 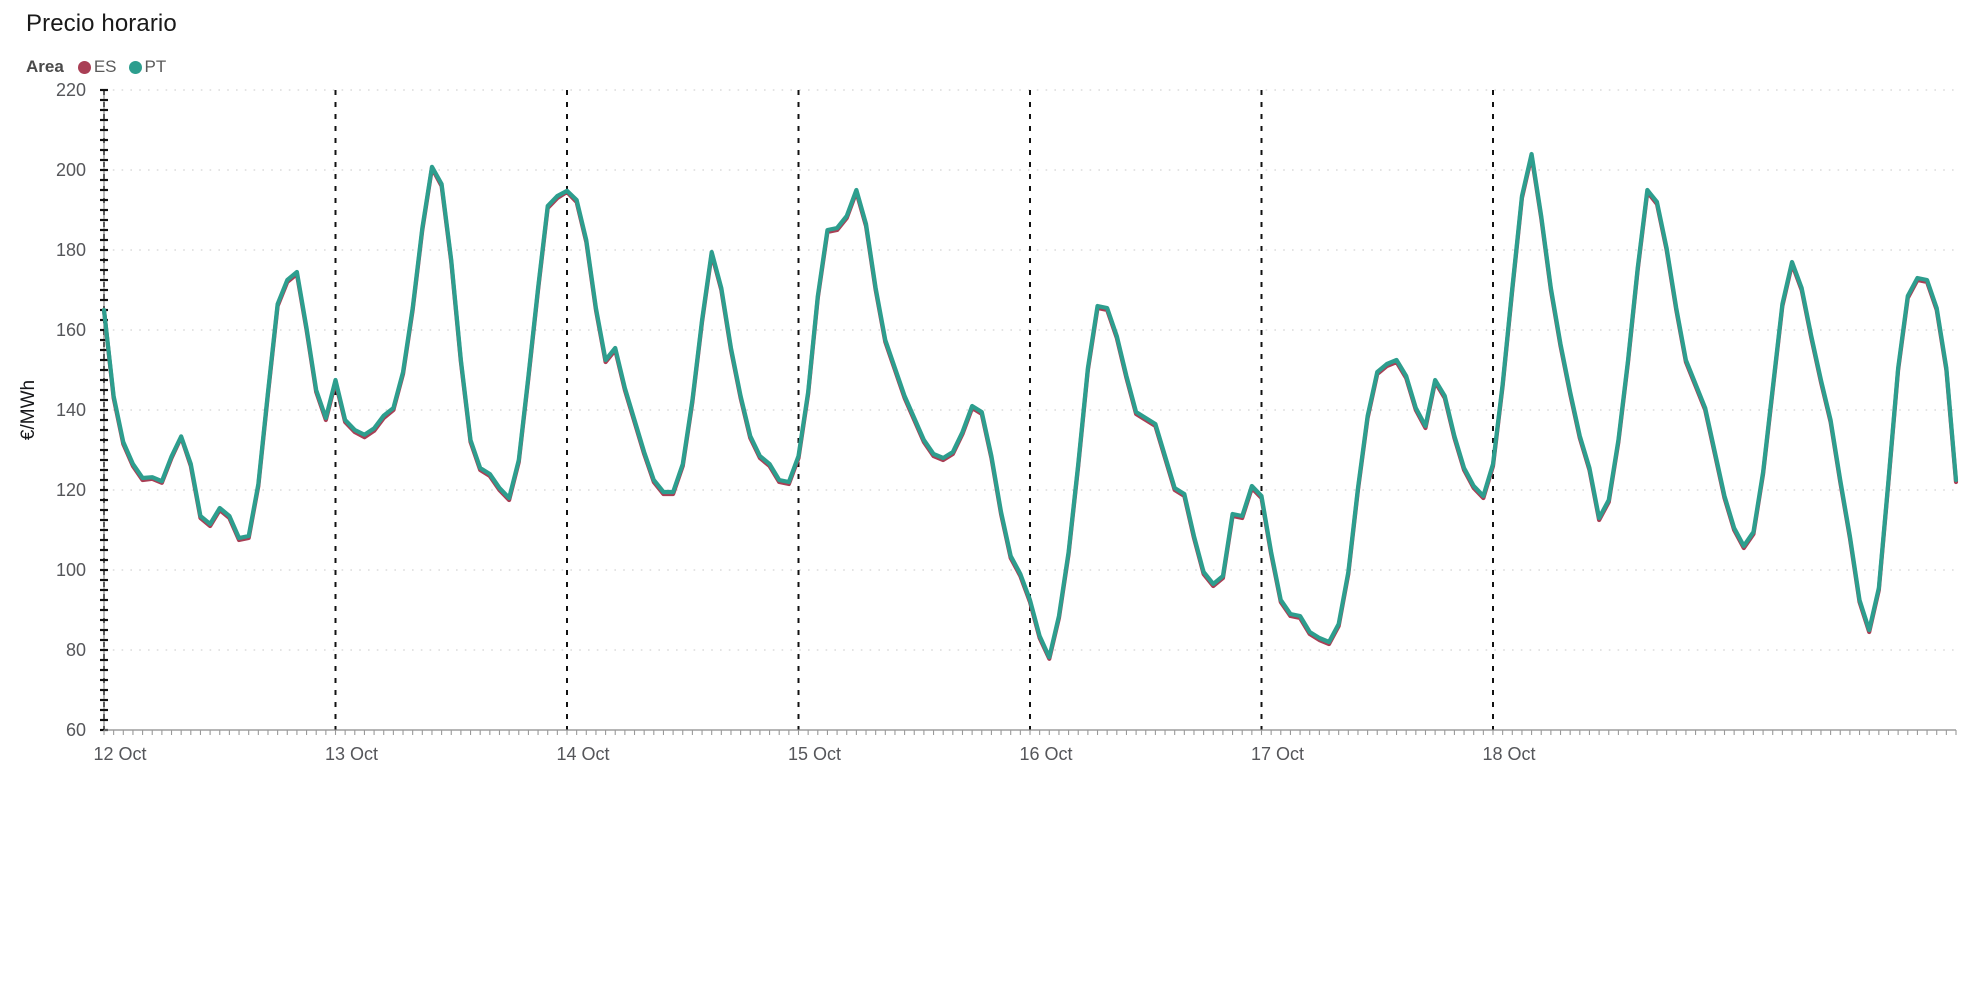 I want to click on x-tick-label: 13 Oct, so click(x=351, y=754).